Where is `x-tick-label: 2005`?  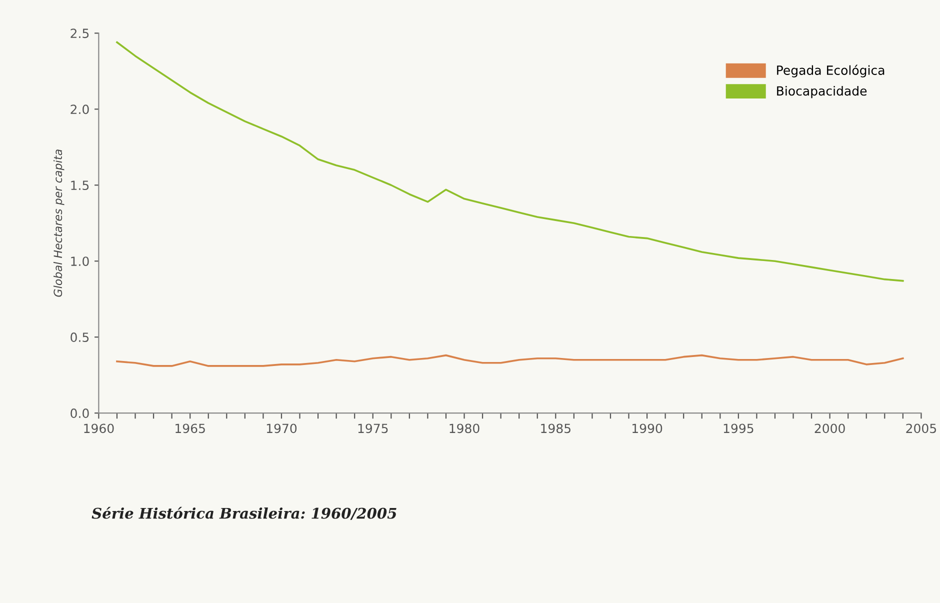 x-tick-label: 2005 is located at coordinates (921, 429).